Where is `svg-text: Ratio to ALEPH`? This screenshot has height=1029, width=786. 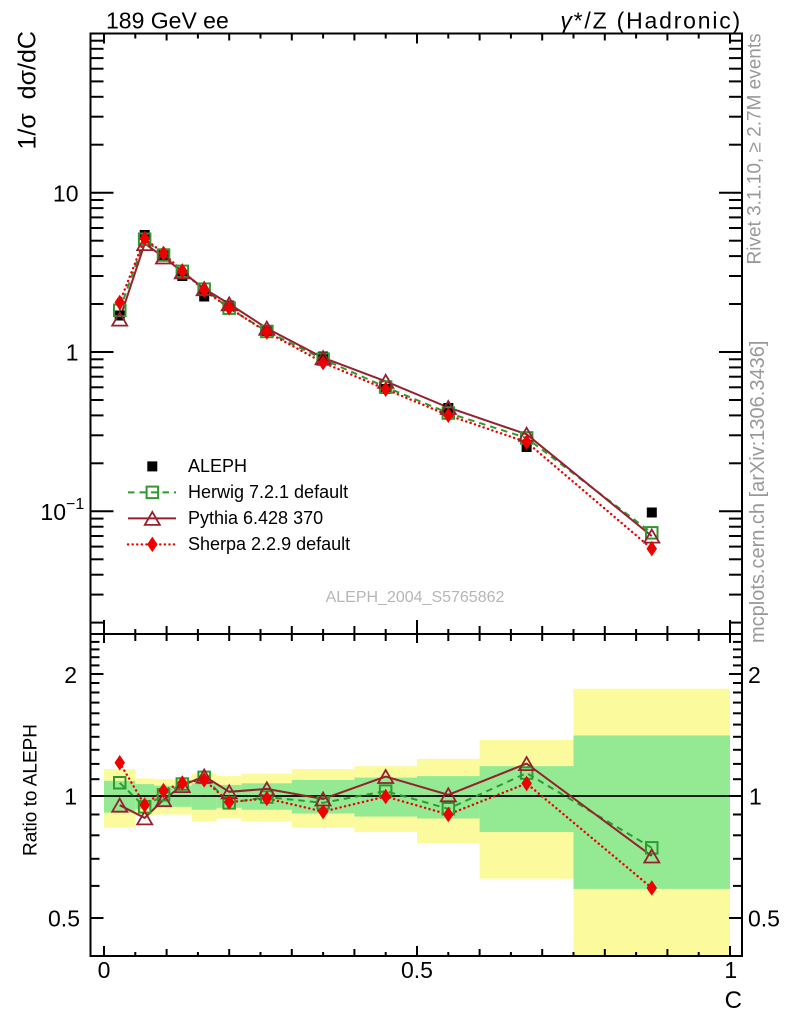
svg-text: Ratio to ALEPH is located at coordinates (31, 790).